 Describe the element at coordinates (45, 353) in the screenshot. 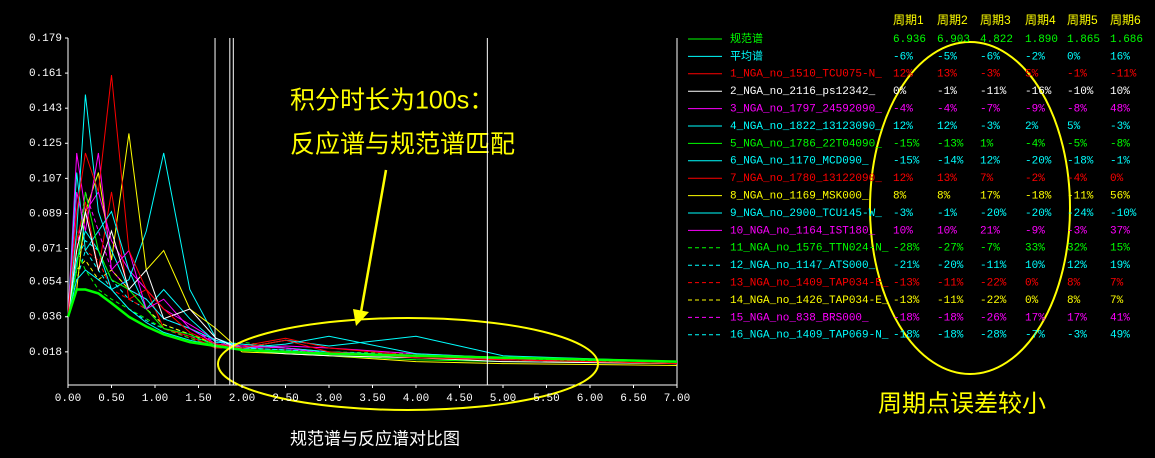

I see `y-tick-label: 0.018` at that location.